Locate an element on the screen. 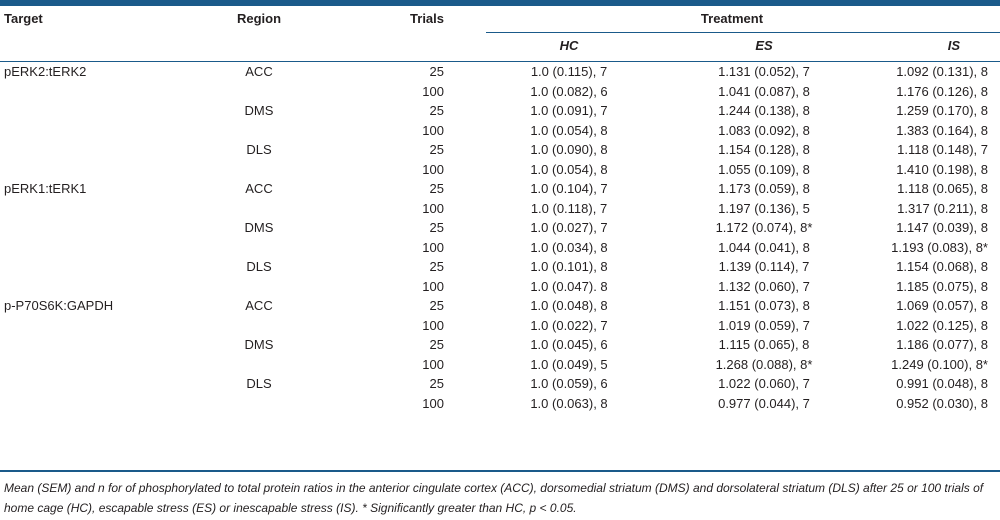 This screenshot has height=520, width=1000. cell-is: 1.317 (0.211), 8 is located at coordinates (942, 208).